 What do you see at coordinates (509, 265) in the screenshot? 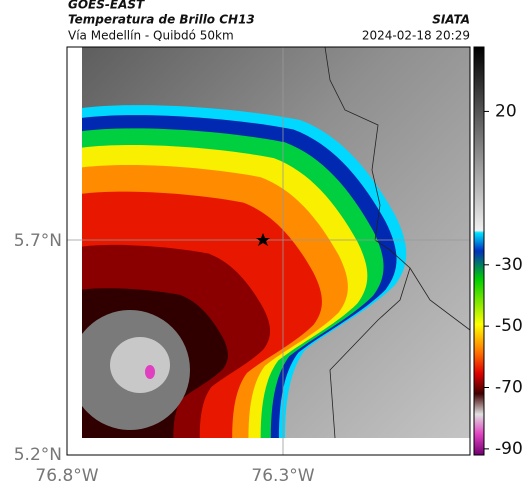
I see `colorbar-tick-label: -30` at bounding box center [509, 265].